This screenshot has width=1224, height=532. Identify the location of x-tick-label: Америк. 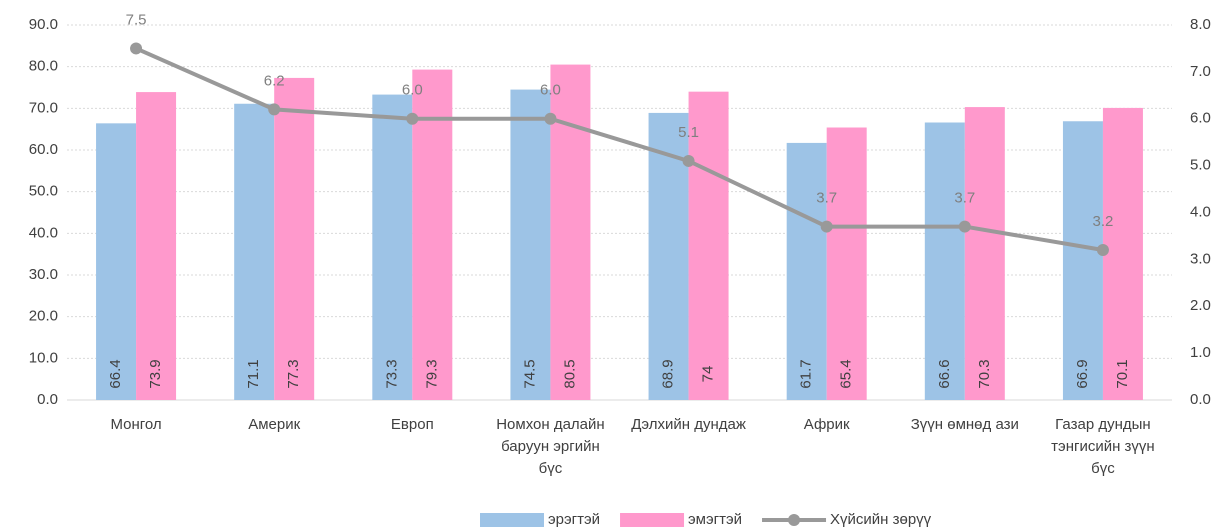
(274, 424).